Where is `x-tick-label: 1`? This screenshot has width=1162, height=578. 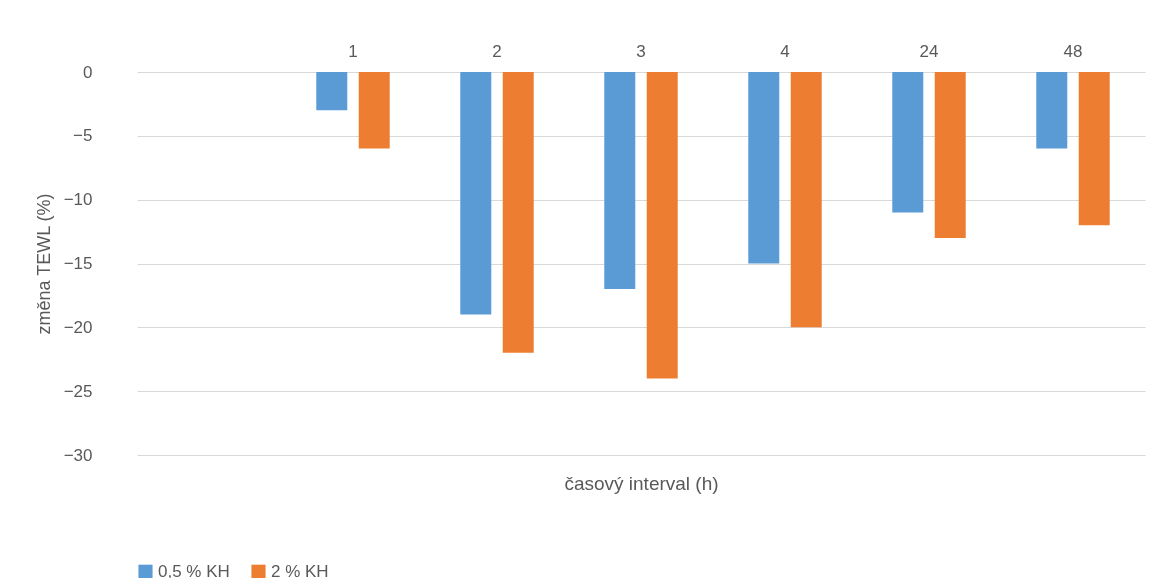
x-tick-label: 1 is located at coordinates (353, 51).